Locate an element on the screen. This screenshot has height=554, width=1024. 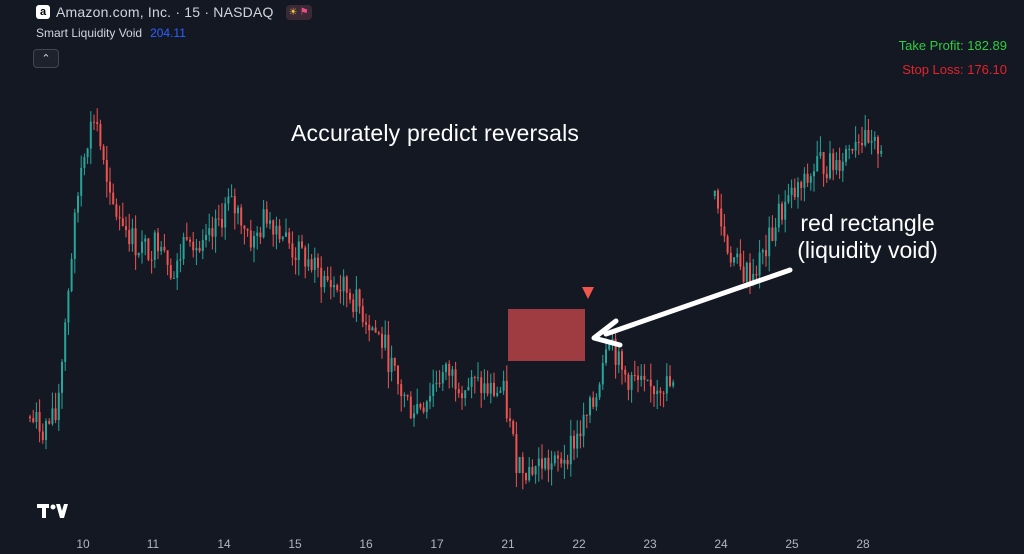
annotation-headline: Accurately predict reversals is located at coordinates (435, 133).